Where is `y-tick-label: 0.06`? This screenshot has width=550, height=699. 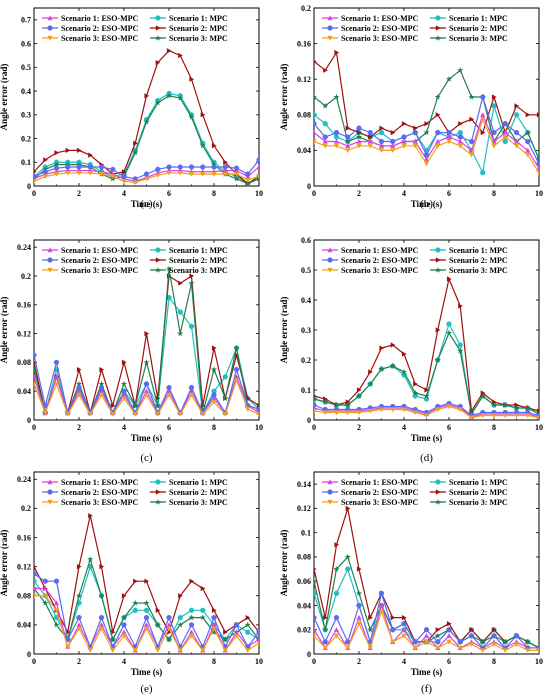
y-tick-label: 0.06 is located at coordinates (304, 581).